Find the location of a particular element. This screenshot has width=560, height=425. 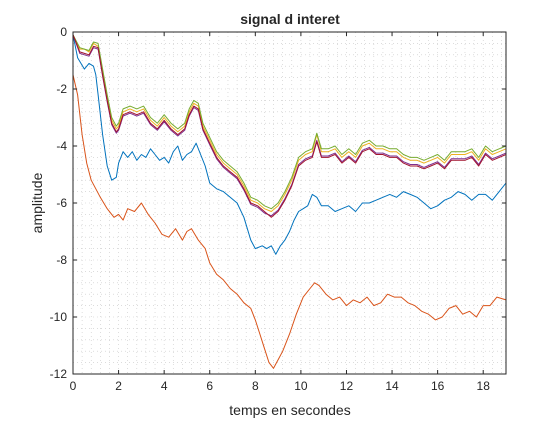

y-tick-label: -6 is located at coordinates (61, 203).